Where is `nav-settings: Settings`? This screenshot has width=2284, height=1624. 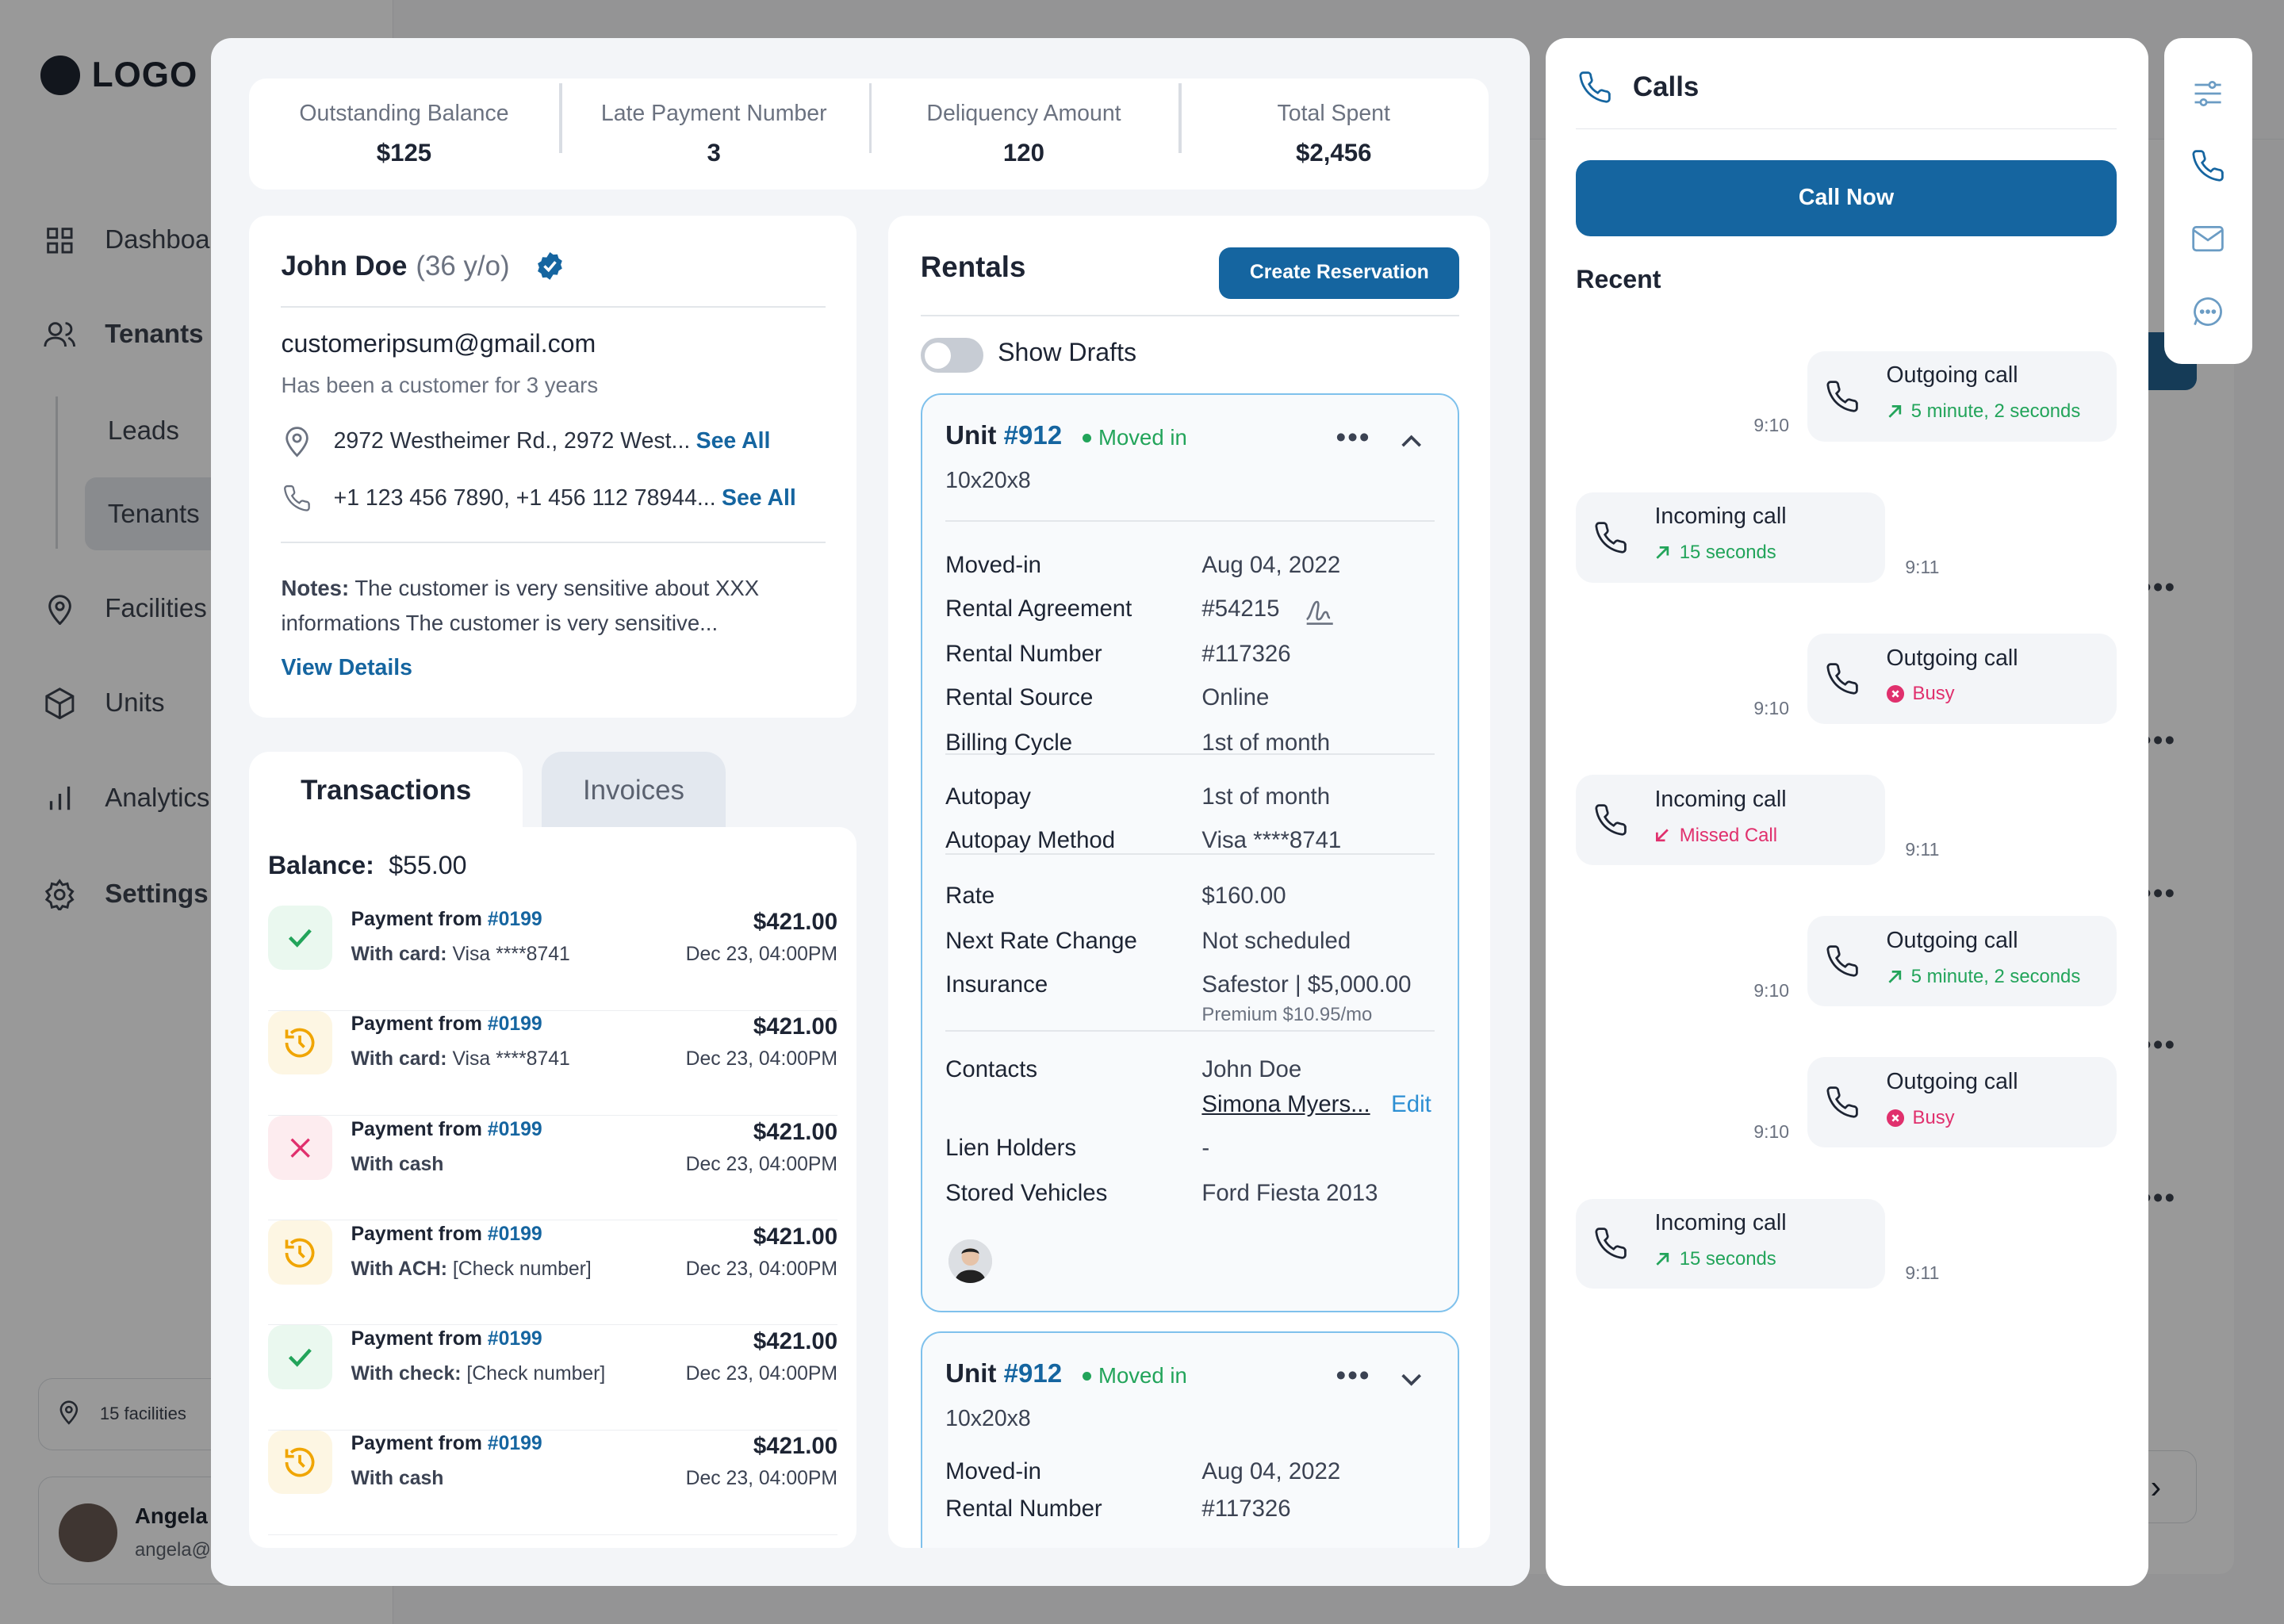 nav-settings: Settings is located at coordinates (126, 894).